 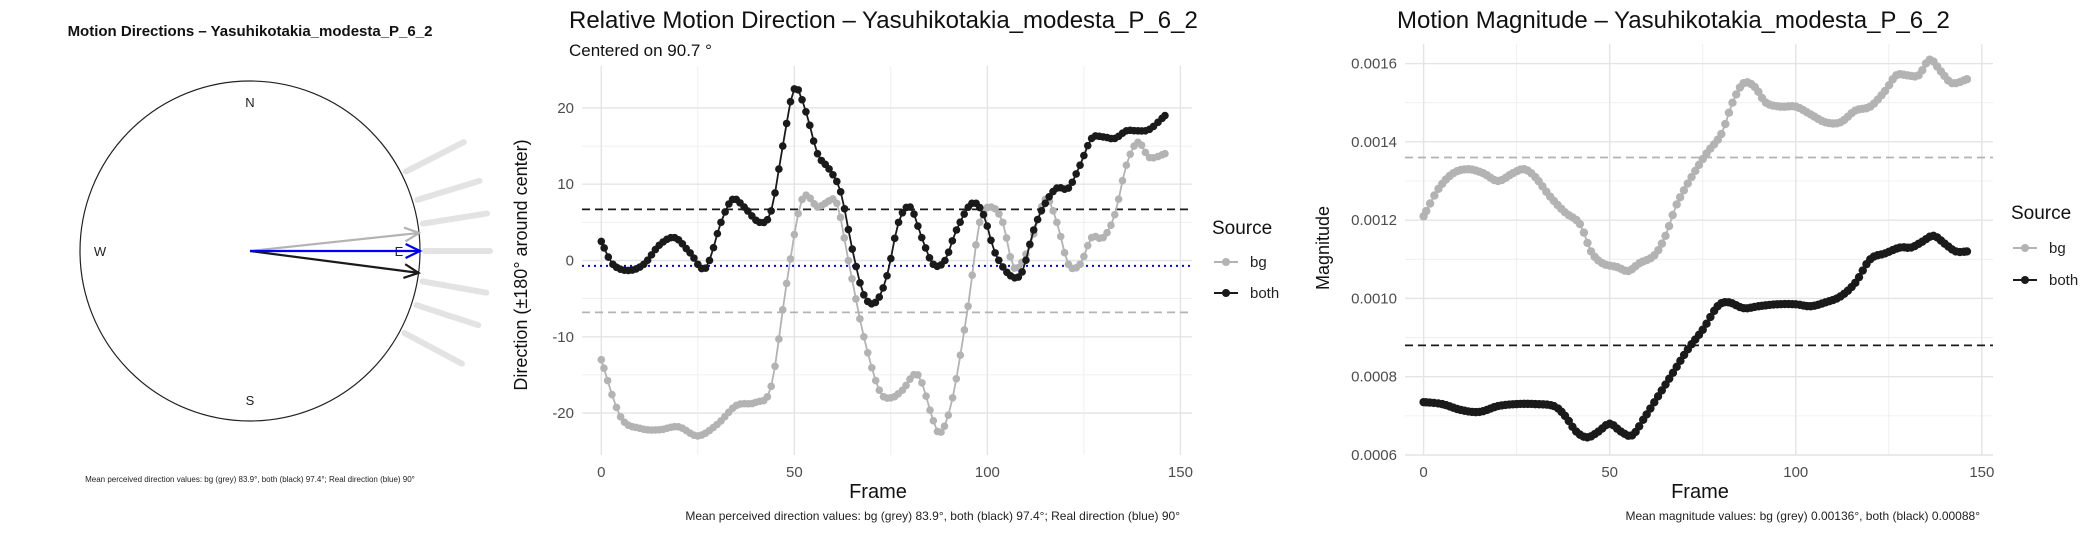 I want to click on direction-x-ticks: 0 50 100 150, so click(x=895, y=472).